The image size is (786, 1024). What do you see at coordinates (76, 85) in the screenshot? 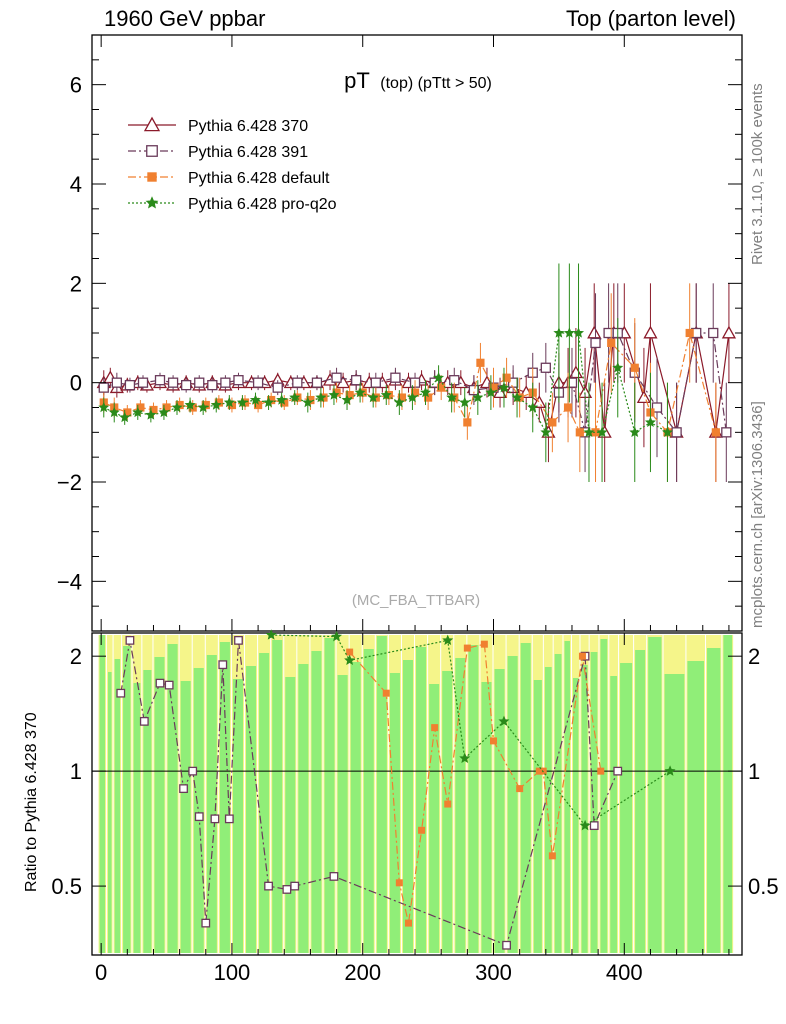
I see `y-tick-label: 6` at bounding box center [76, 85].